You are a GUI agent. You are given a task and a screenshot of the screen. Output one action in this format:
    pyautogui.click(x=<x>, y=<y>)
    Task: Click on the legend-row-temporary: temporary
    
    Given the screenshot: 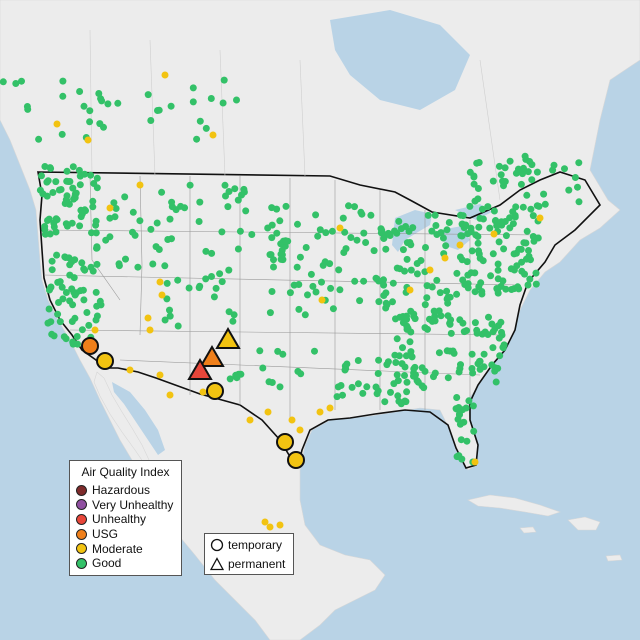 What is the action you would take?
    pyautogui.click(x=249, y=545)
    